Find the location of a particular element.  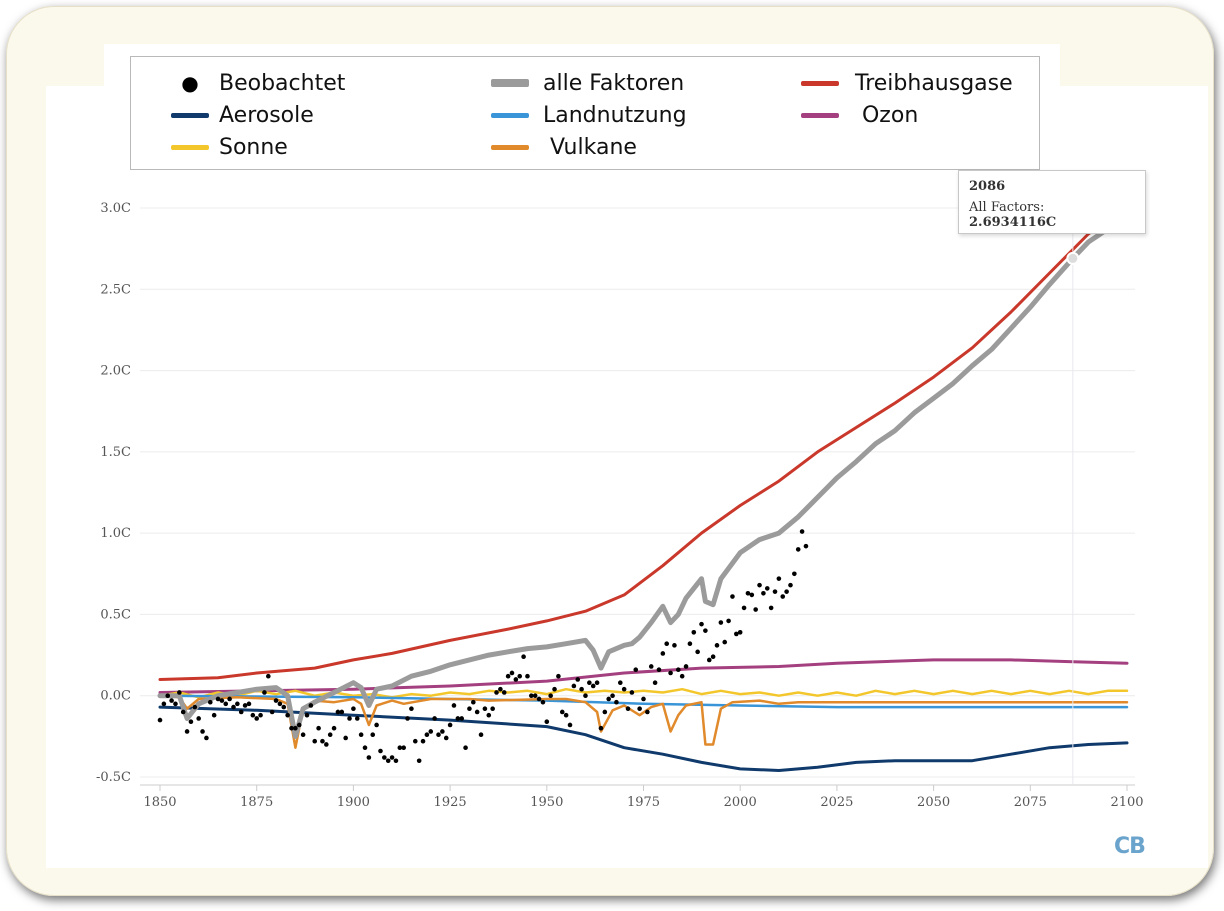

x-tick-label: 1925 is located at coordinates (450, 802).